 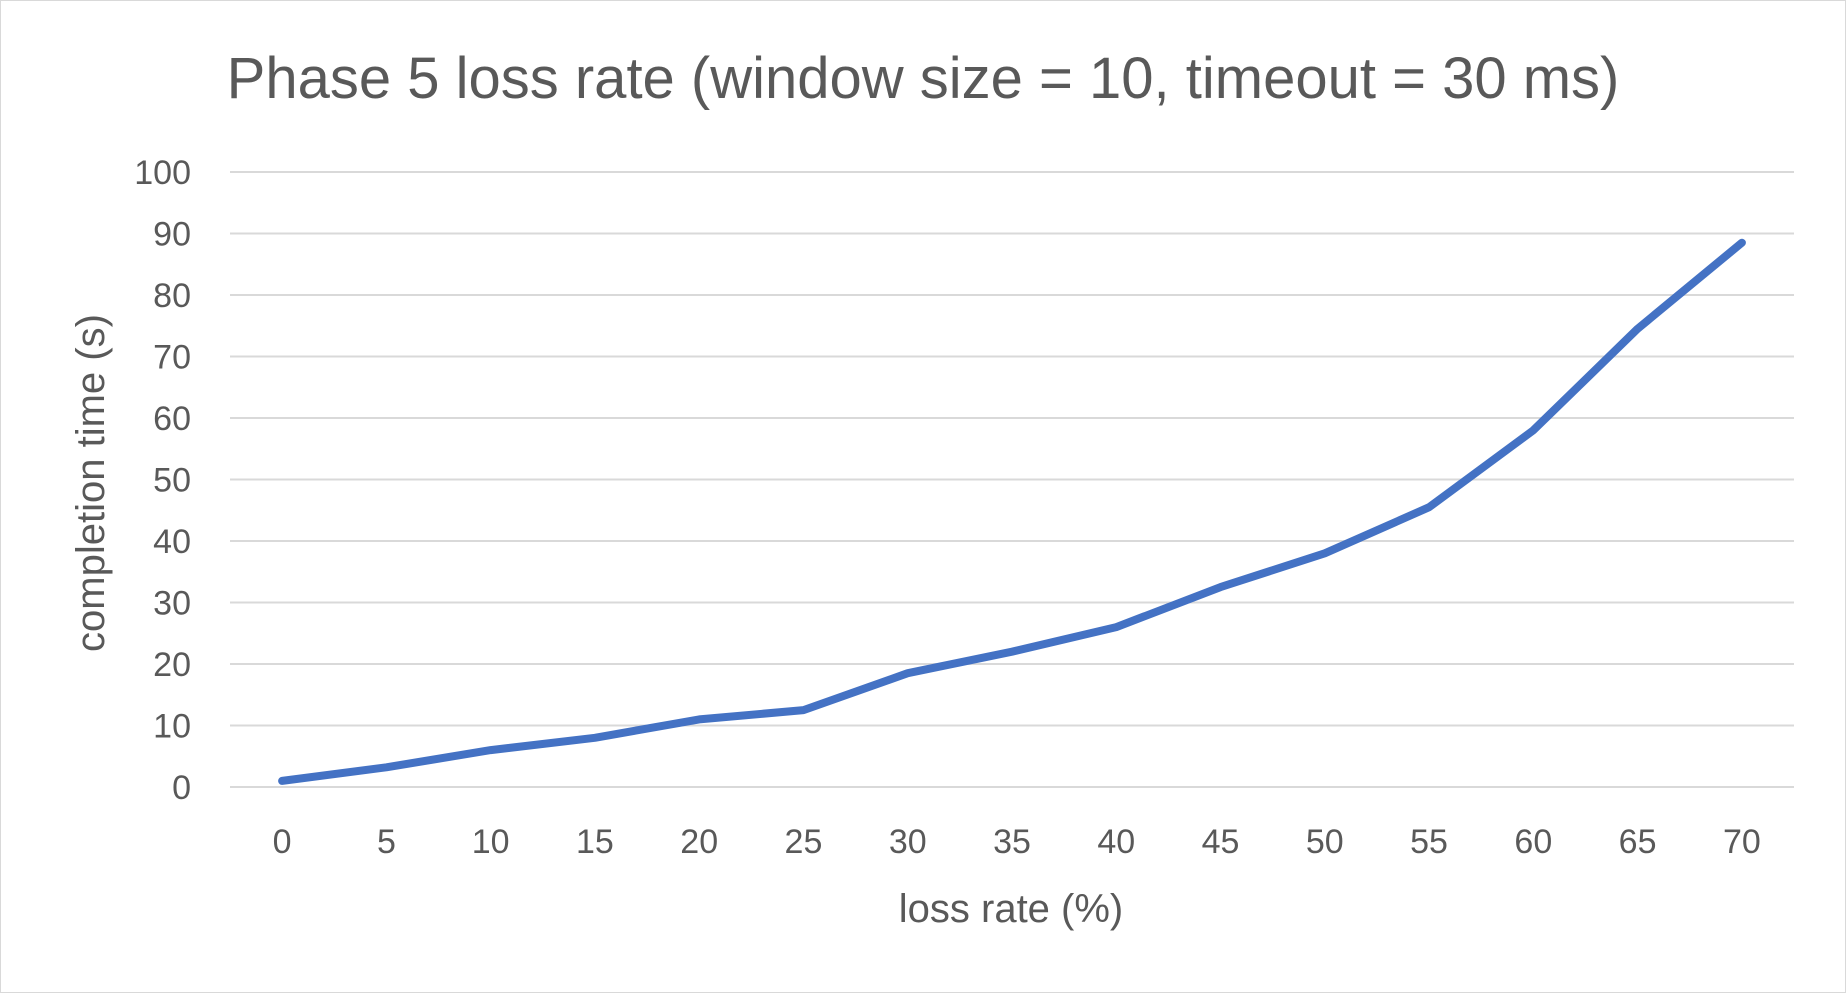 I want to click on y-tick-label: 80, so click(x=172, y=296).